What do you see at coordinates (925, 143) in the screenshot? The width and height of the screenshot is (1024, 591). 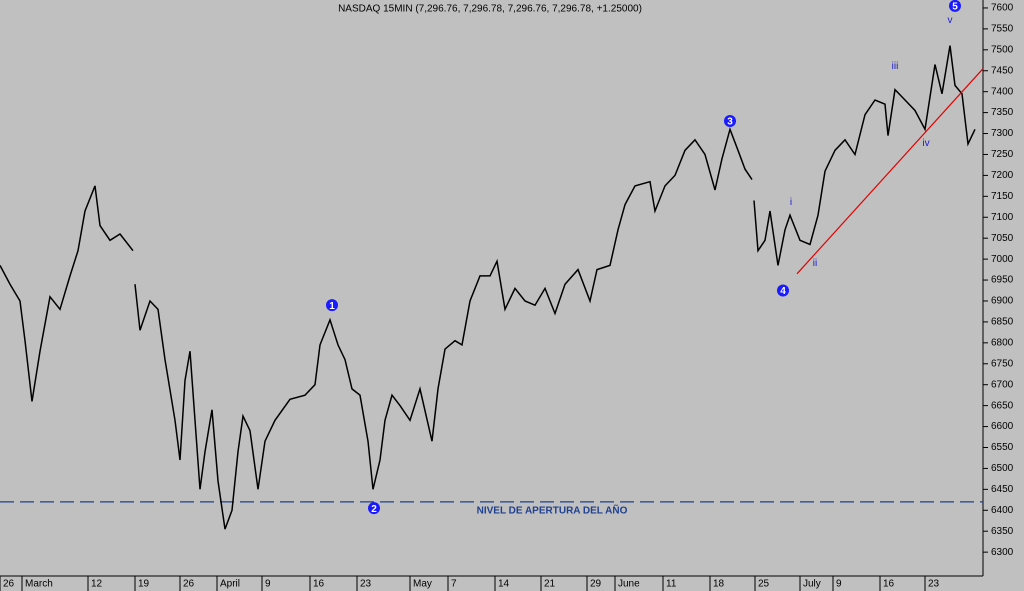 I see `wave-label: iv` at bounding box center [925, 143].